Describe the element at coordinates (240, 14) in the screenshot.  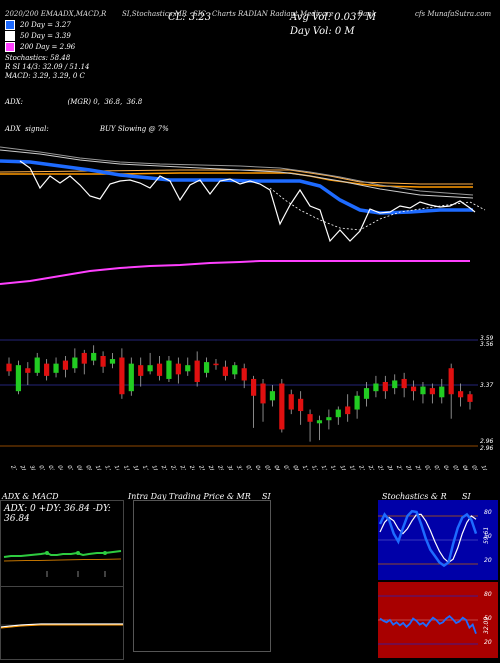
I see `header-charts-label: Charts RADIAN` at that location.